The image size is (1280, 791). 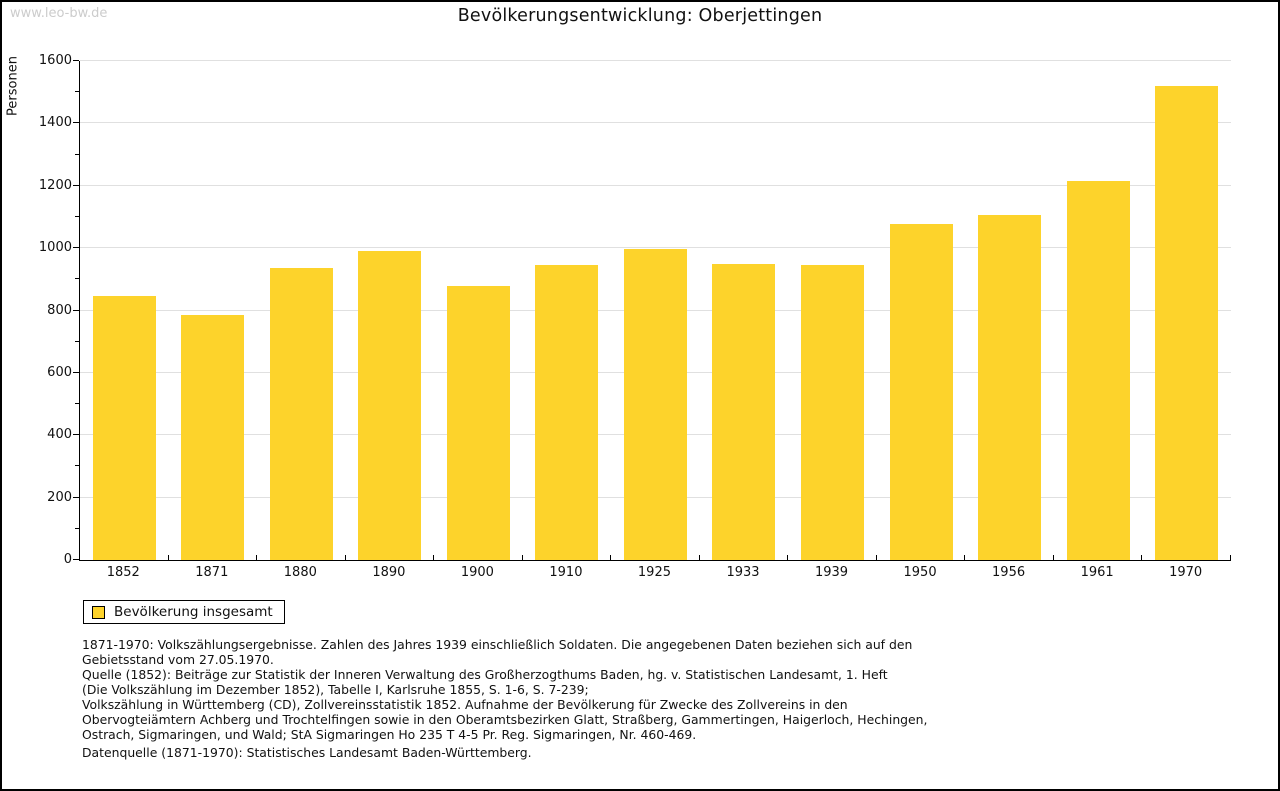 What do you see at coordinates (655, 404) in the screenshot?
I see `bar-1925` at bounding box center [655, 404].